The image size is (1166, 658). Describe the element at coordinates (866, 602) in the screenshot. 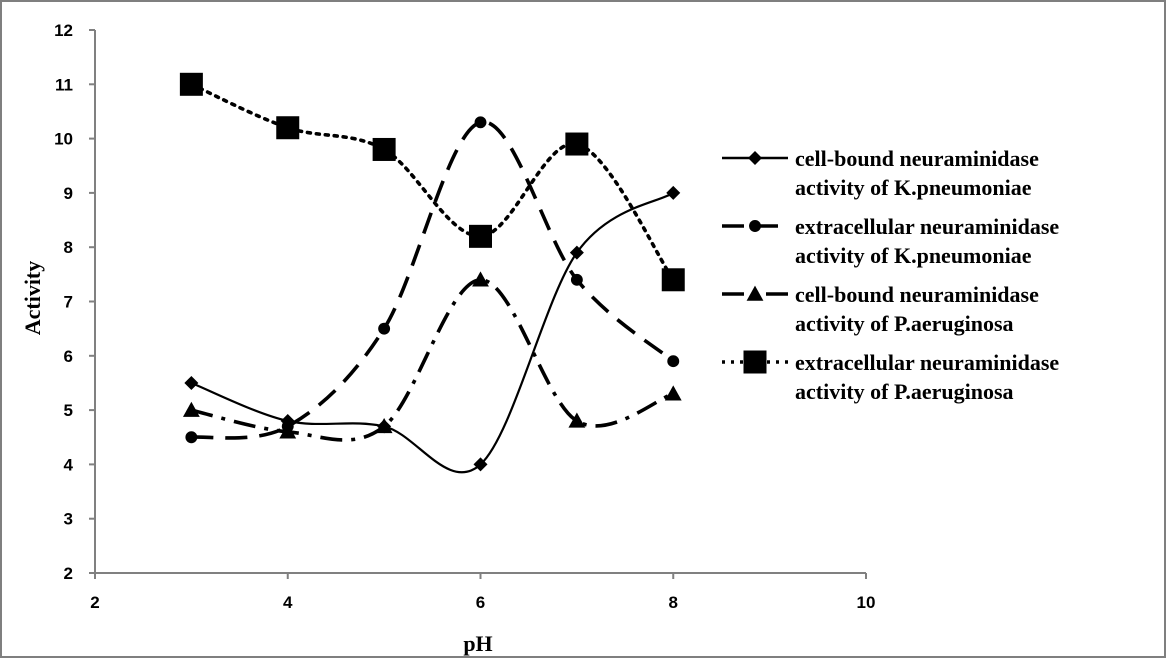

I see `x-tick-label: 10` at that location.